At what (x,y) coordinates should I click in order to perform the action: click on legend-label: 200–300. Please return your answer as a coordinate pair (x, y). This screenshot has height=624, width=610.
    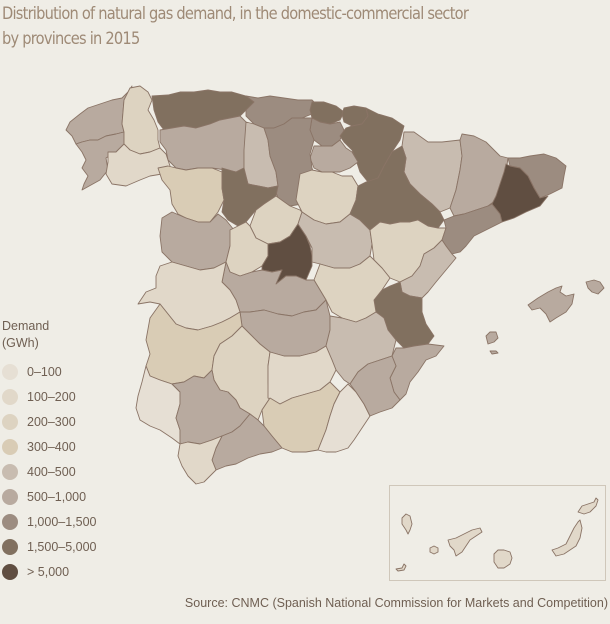
    Looking at the image, I should click on (51, 421).